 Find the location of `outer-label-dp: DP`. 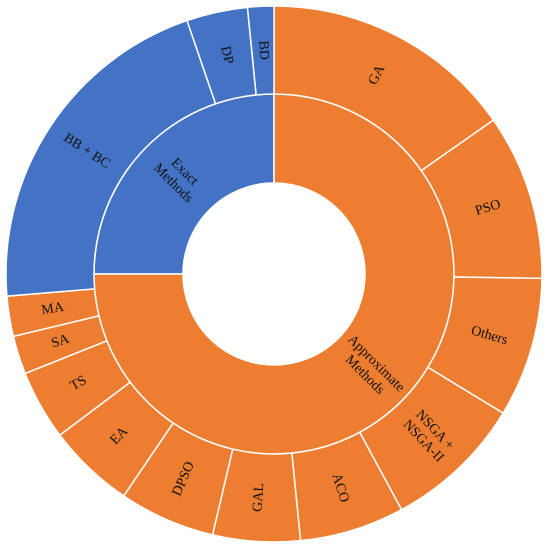

outer-label-dp: DP is located at coordinates (226, 55).